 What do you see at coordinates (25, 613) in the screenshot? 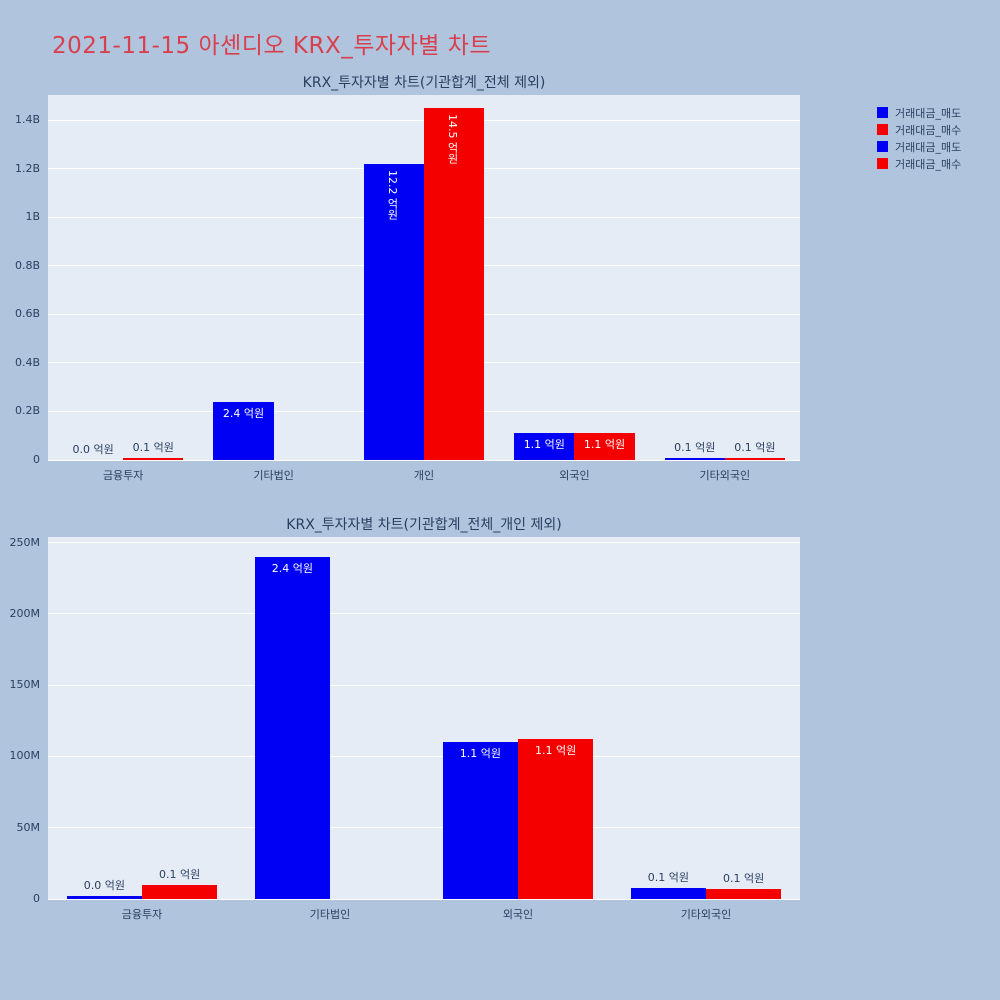
I see `y-tick-label: 200M` at bounding box center [25, 613].